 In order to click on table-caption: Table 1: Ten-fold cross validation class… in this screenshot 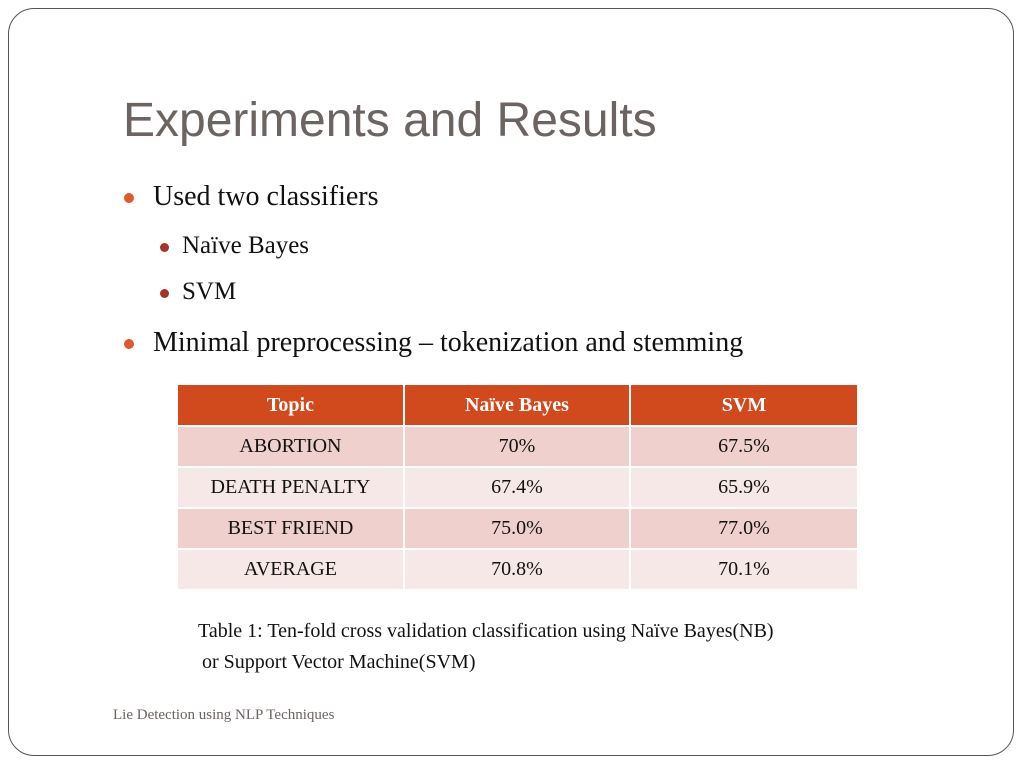, I will do `click(486, 647)`.